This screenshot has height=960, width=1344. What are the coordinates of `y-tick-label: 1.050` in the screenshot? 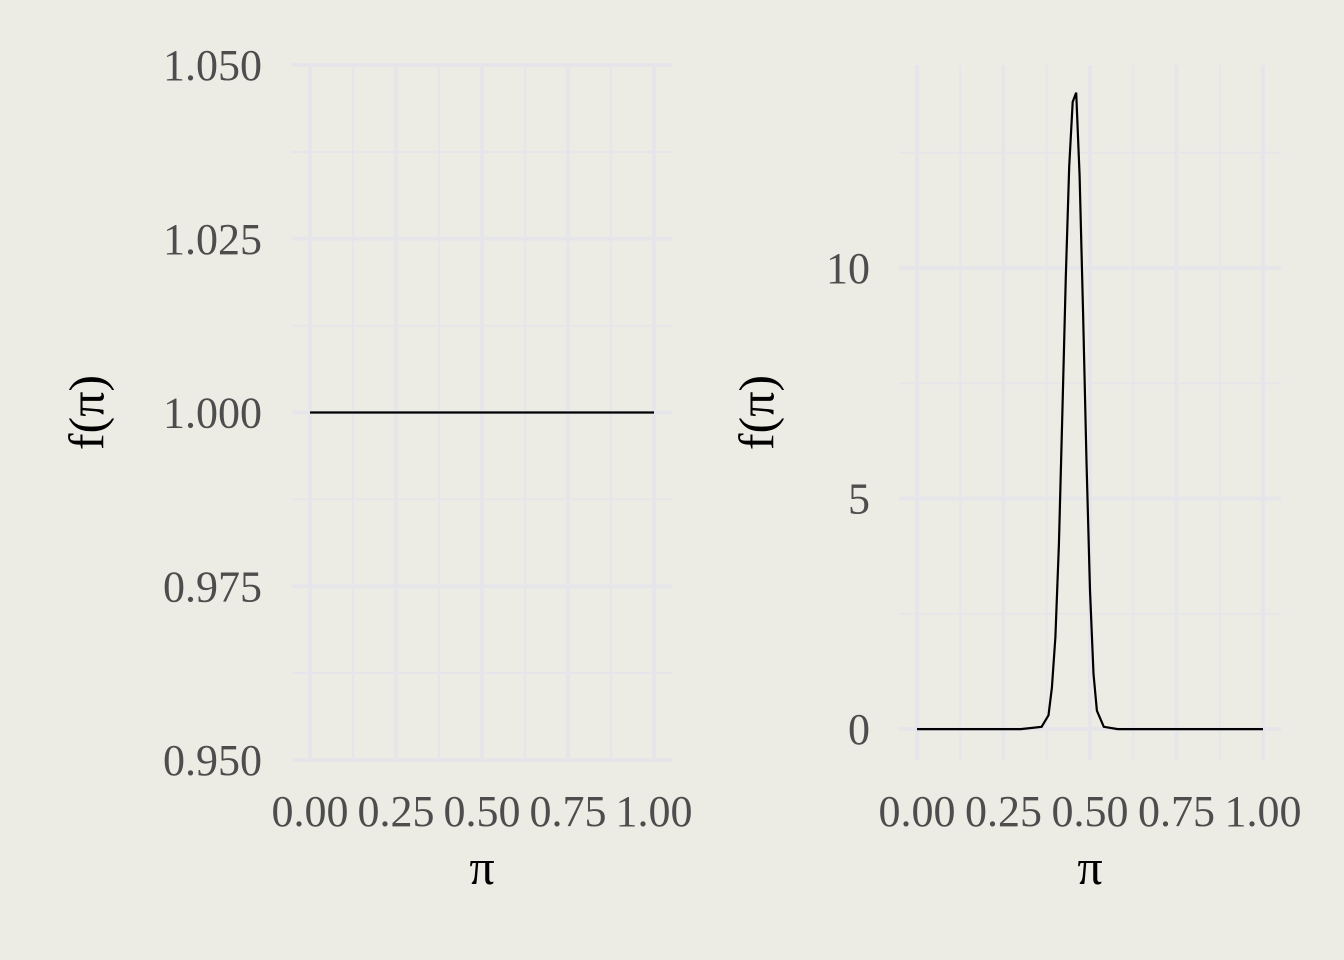 It's located at (212, 65).